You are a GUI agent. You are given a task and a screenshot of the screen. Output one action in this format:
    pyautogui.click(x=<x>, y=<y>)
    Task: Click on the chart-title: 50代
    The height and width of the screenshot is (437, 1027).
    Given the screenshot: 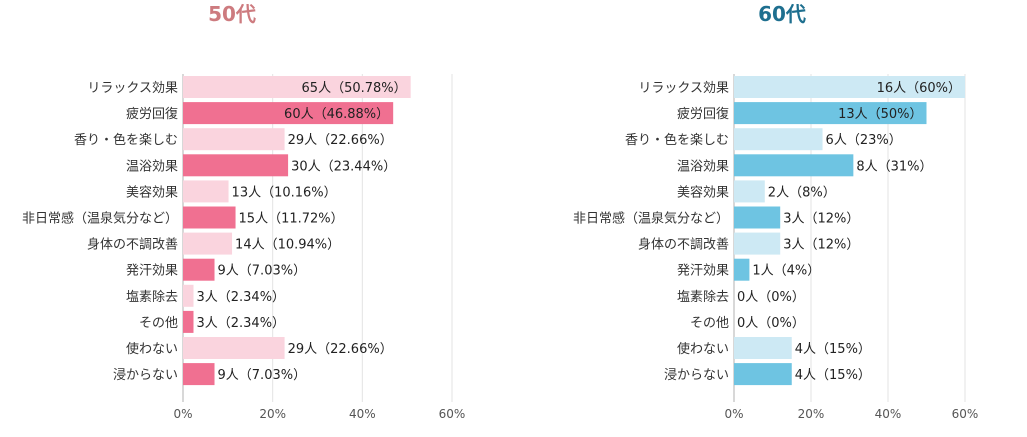 What is the action you would take?
    pyautogui.click(x=232, y=14)
    